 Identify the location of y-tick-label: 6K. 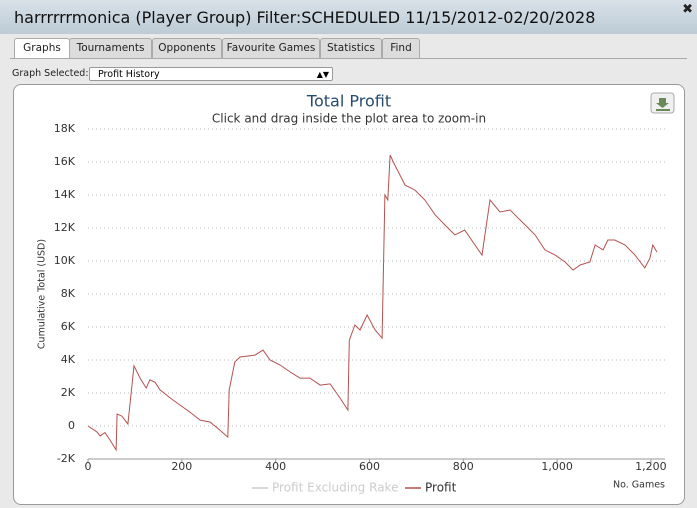
(68, 326).